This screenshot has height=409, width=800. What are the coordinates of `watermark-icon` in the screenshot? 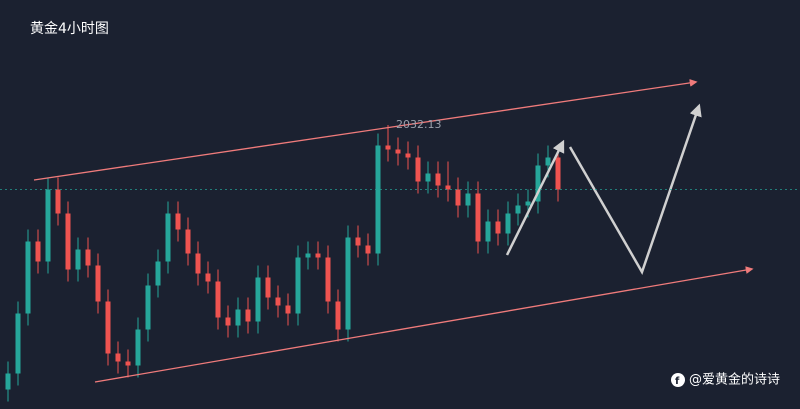 It's located at (678, 380).